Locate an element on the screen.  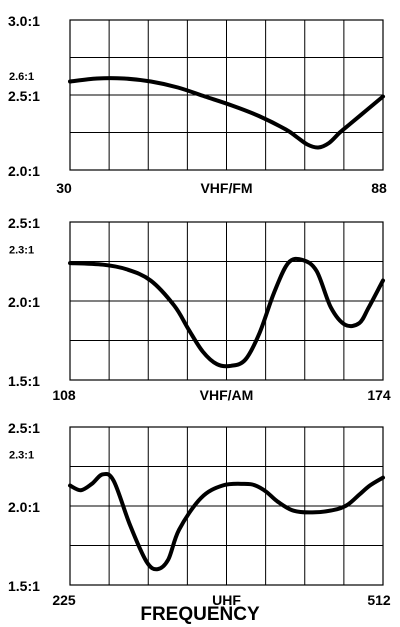
uhf-x-axis-label: UHF is located at coordinates (226, 600).